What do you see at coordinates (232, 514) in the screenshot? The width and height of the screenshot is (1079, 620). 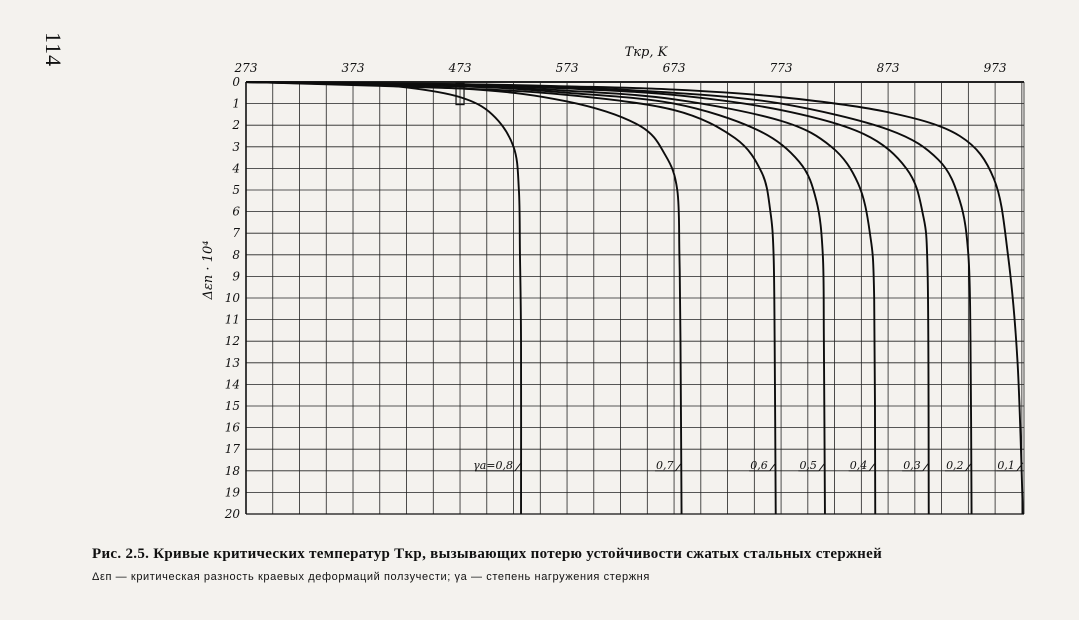 I see `y-tick-label: 20` at bounding box center [232, 514].